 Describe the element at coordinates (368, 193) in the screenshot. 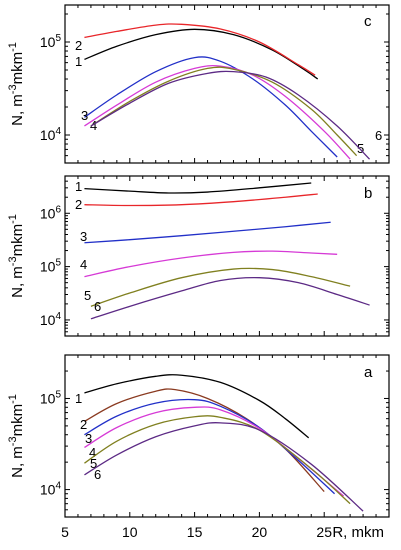

I see `panel-tag: b` at that location.